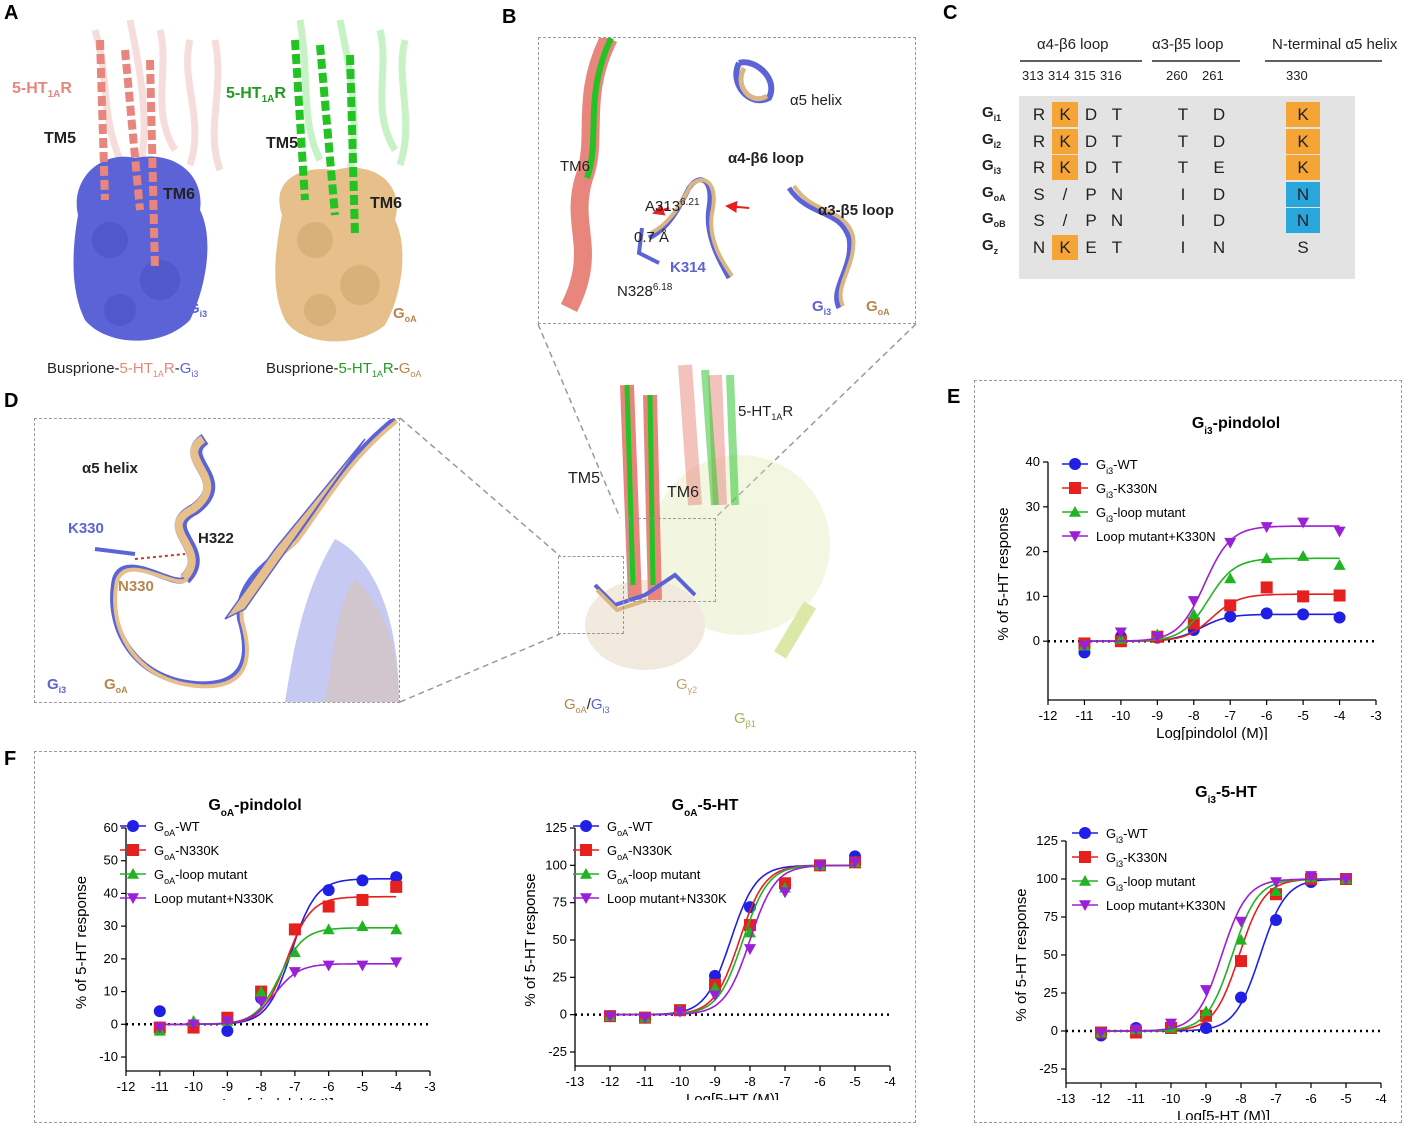  What do you see at coordinates (1117, 466) in the screenshot?
I see `legend-label: Gi3-WT` at bounding box center [1117, 466].